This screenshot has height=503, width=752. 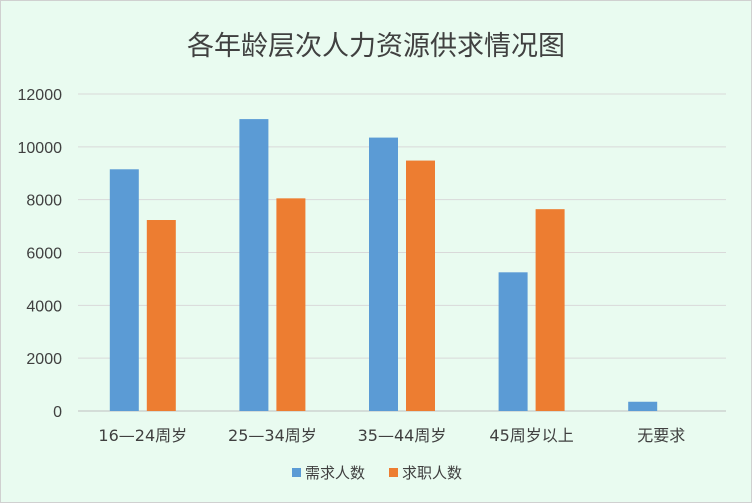 What do you see at coordinates (142, 435) in the screenshot?
I see `x-category-label: 16—24周岁` at bounding box center [142, 435].